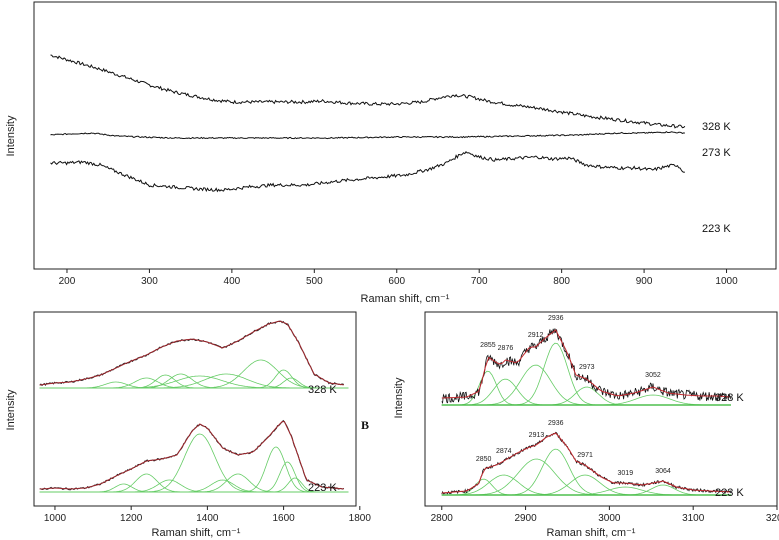 This screenshot has width=779, height=540. I want to click on peak-label: 3064, so click(663, 471).